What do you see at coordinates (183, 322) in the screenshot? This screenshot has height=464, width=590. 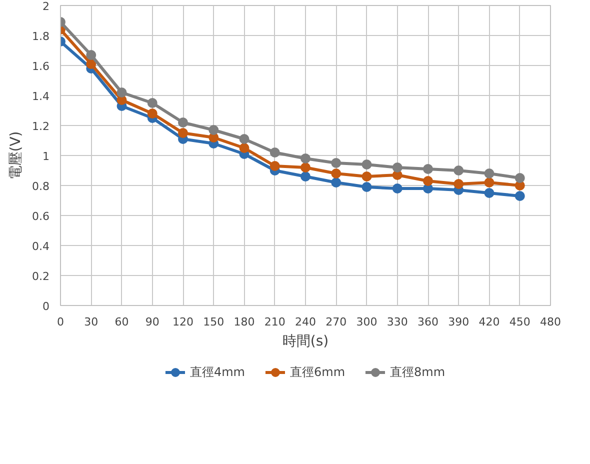 I see `x-tick-label: 120` at bounding box center [183, 322].